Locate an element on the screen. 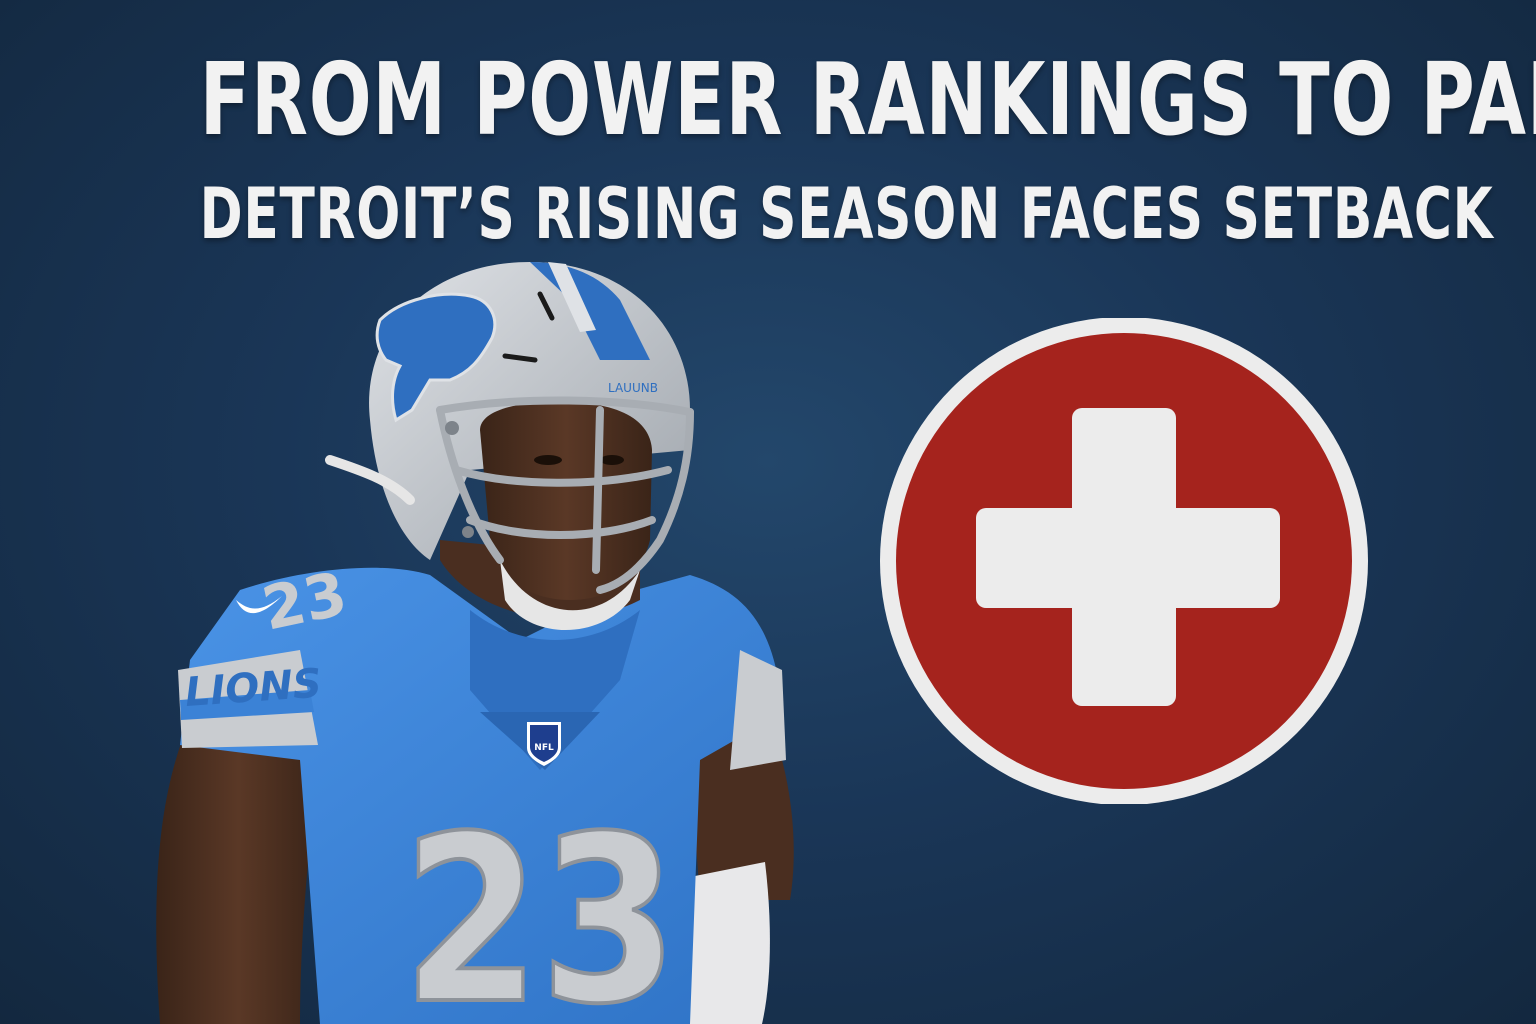 The height and width of the screenshot is (1024, 1536). chin-cup is located at coordinates (570, 595).